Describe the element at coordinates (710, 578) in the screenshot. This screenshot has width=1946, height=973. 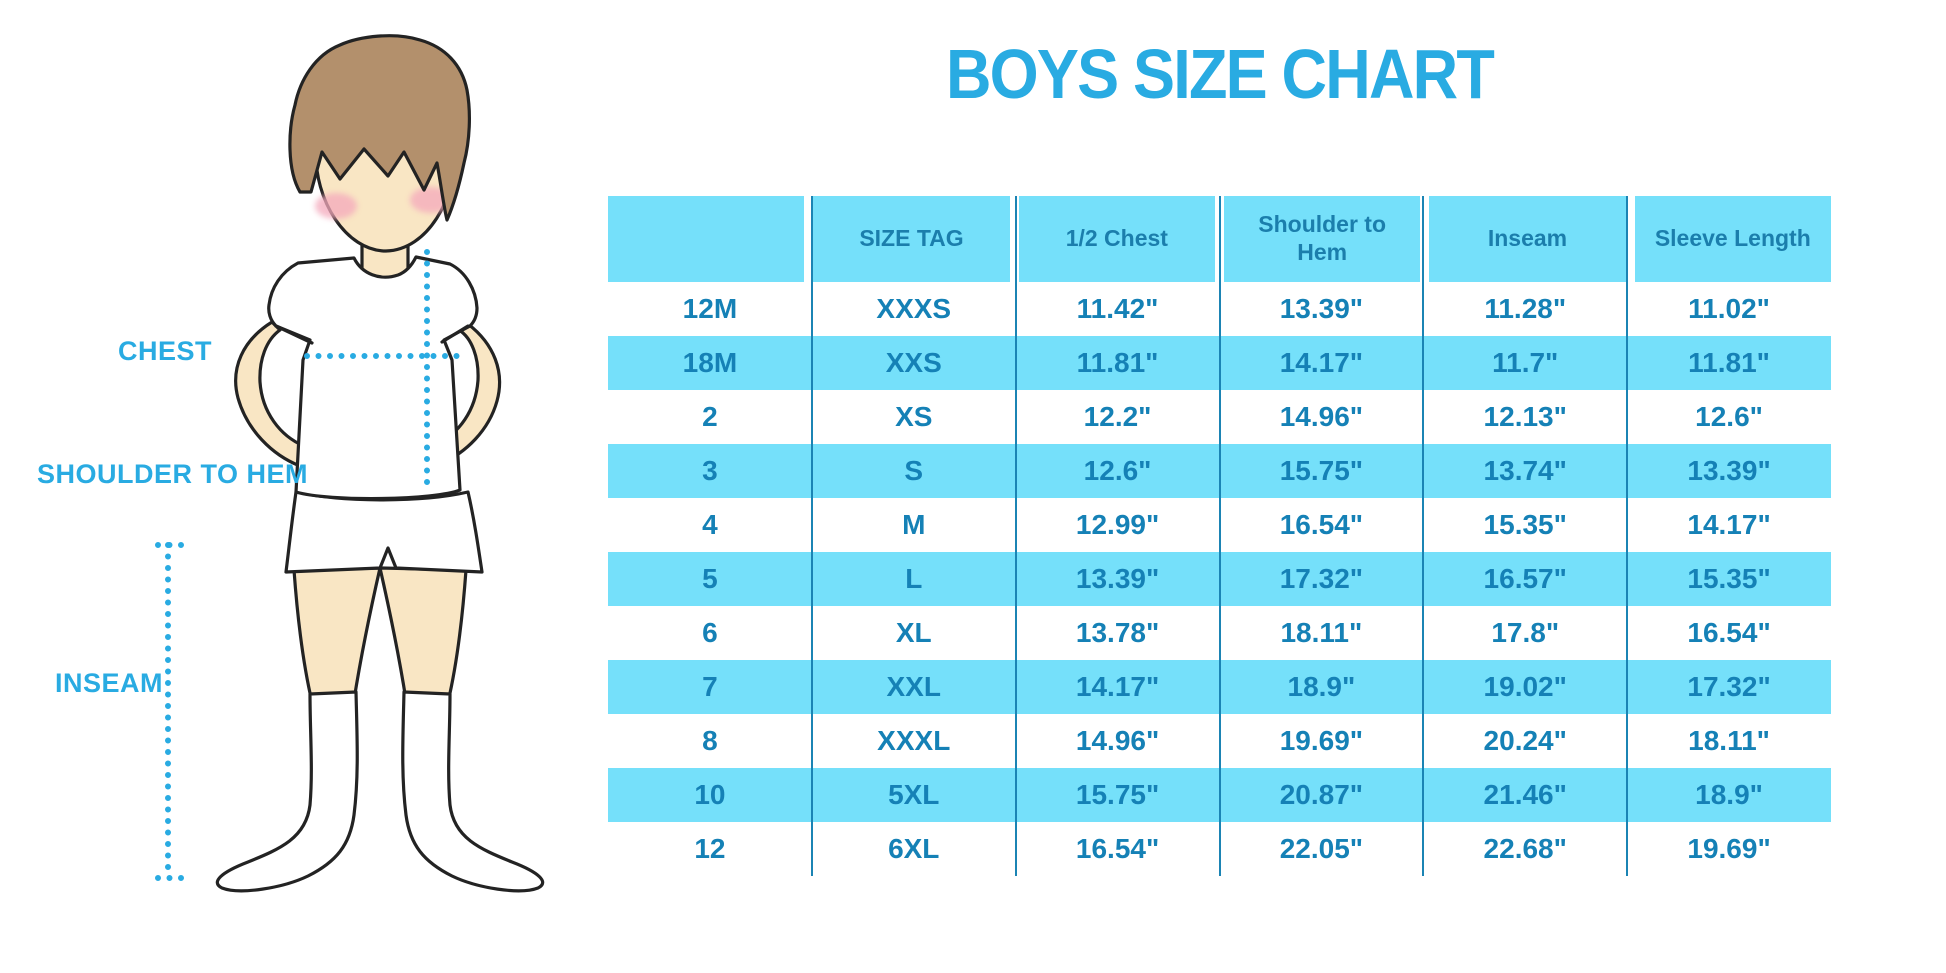
I see `table-cell: 5` at that location.